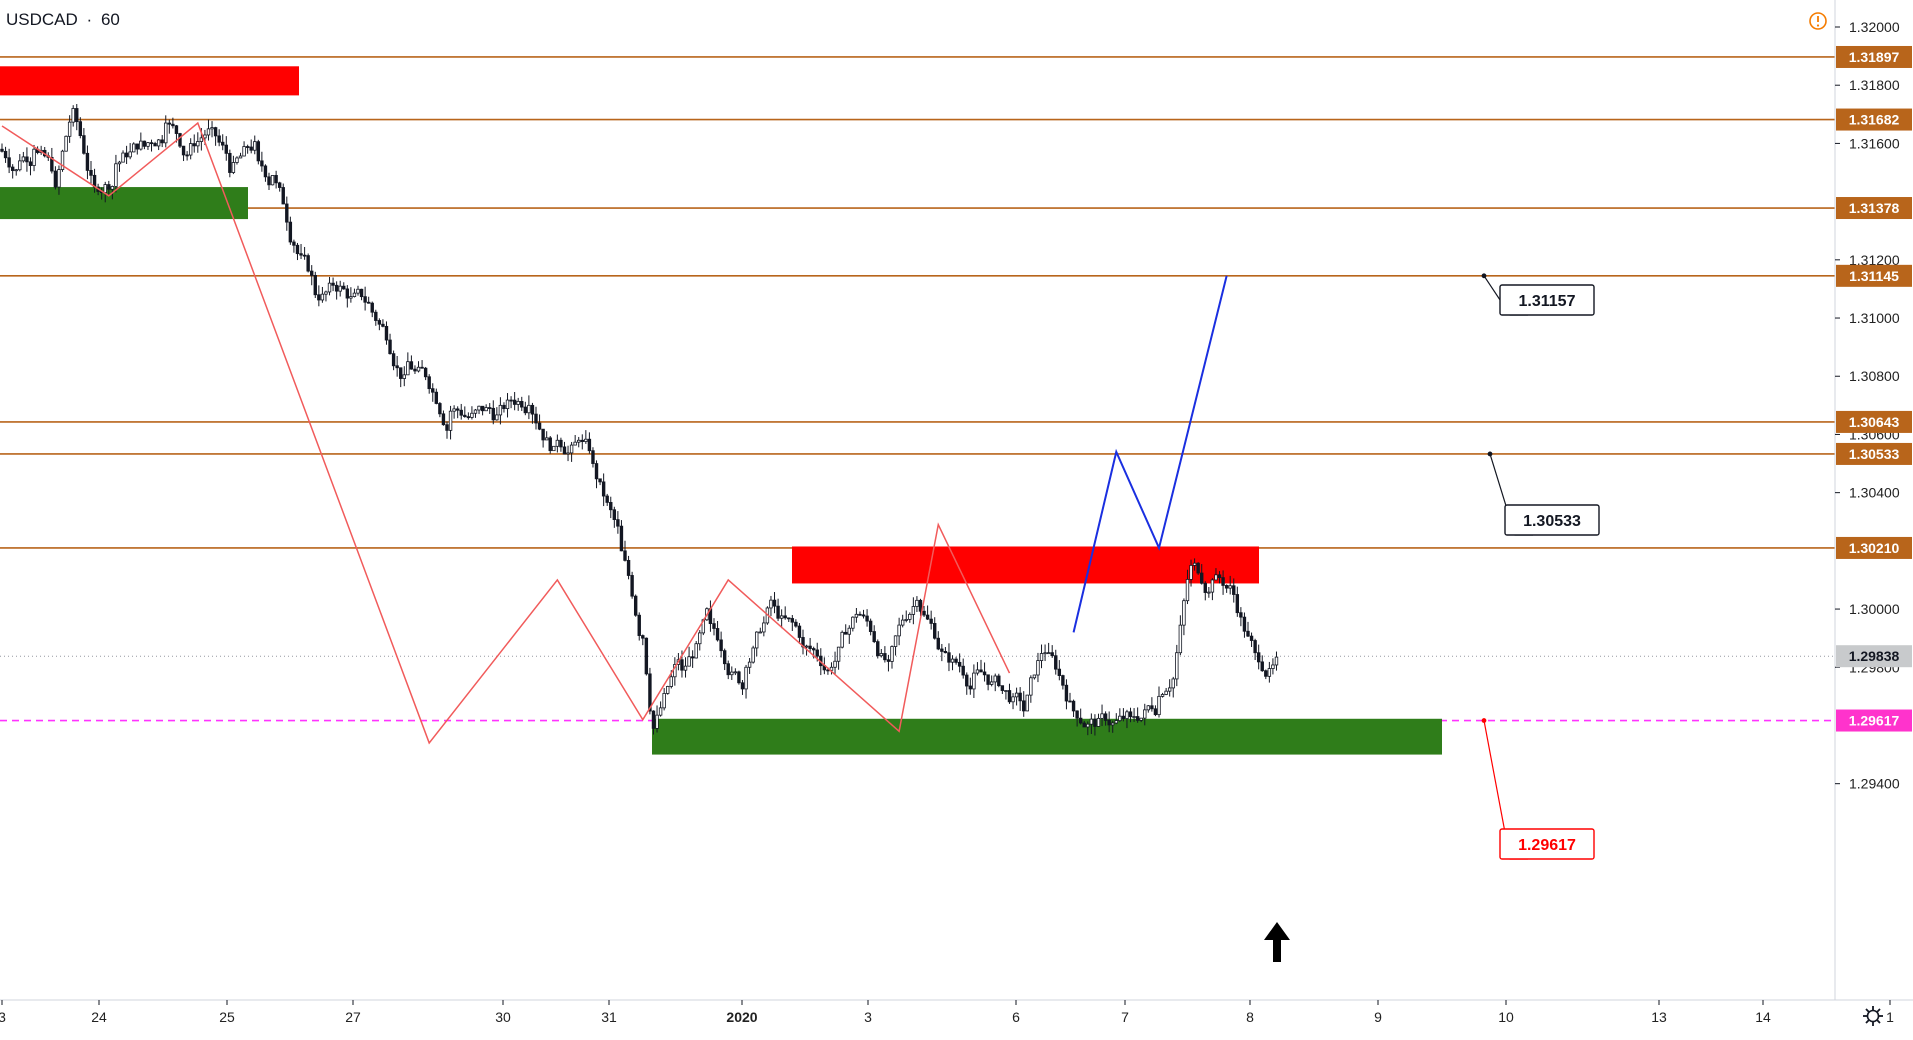 The image size is (1913, 1040). I want to click on level-price-label: 1.30210, so click(1874, 547).